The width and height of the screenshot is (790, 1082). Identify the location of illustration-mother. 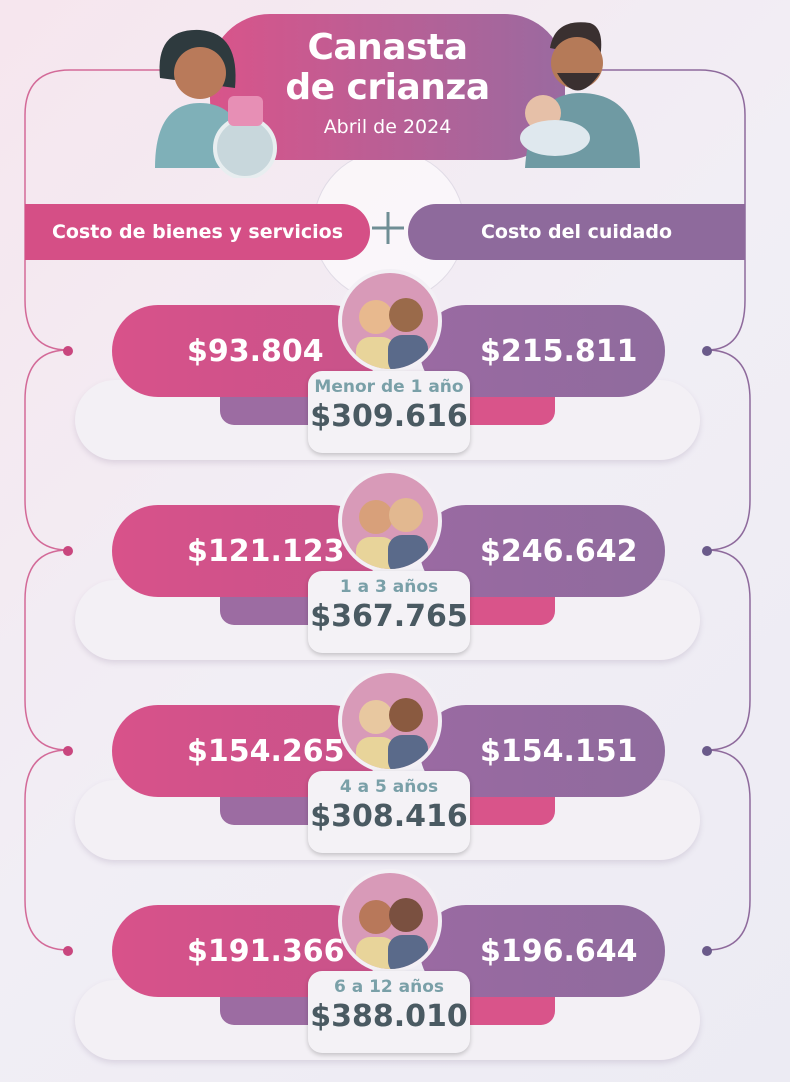
(216, 103).